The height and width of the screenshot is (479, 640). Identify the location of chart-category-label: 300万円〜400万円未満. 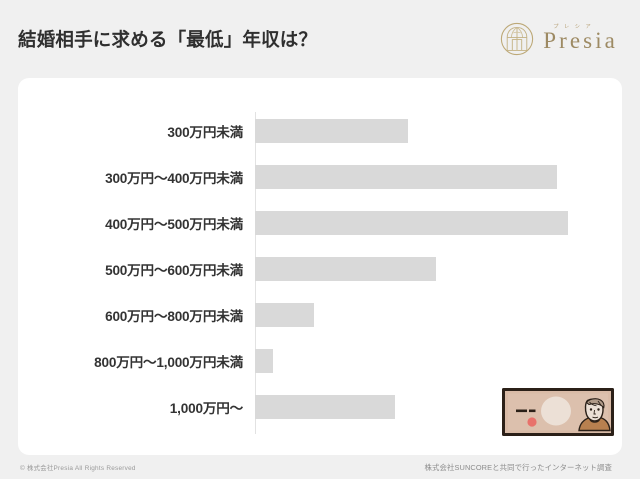
(174, 178).